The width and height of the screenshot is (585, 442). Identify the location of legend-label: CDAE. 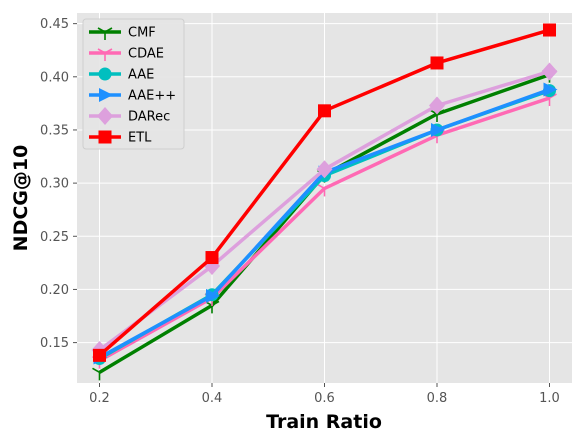
(146, 54).